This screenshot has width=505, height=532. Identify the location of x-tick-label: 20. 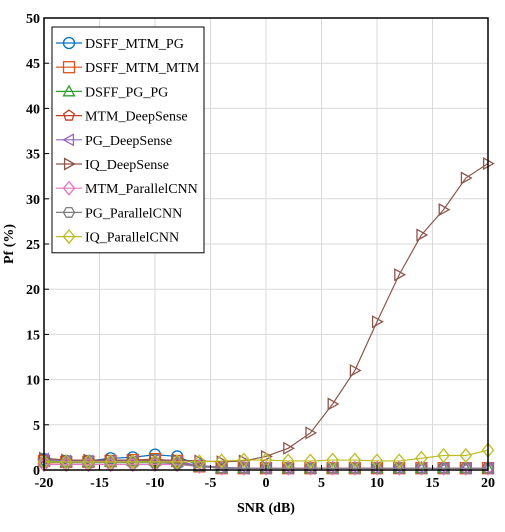
(488, 483).